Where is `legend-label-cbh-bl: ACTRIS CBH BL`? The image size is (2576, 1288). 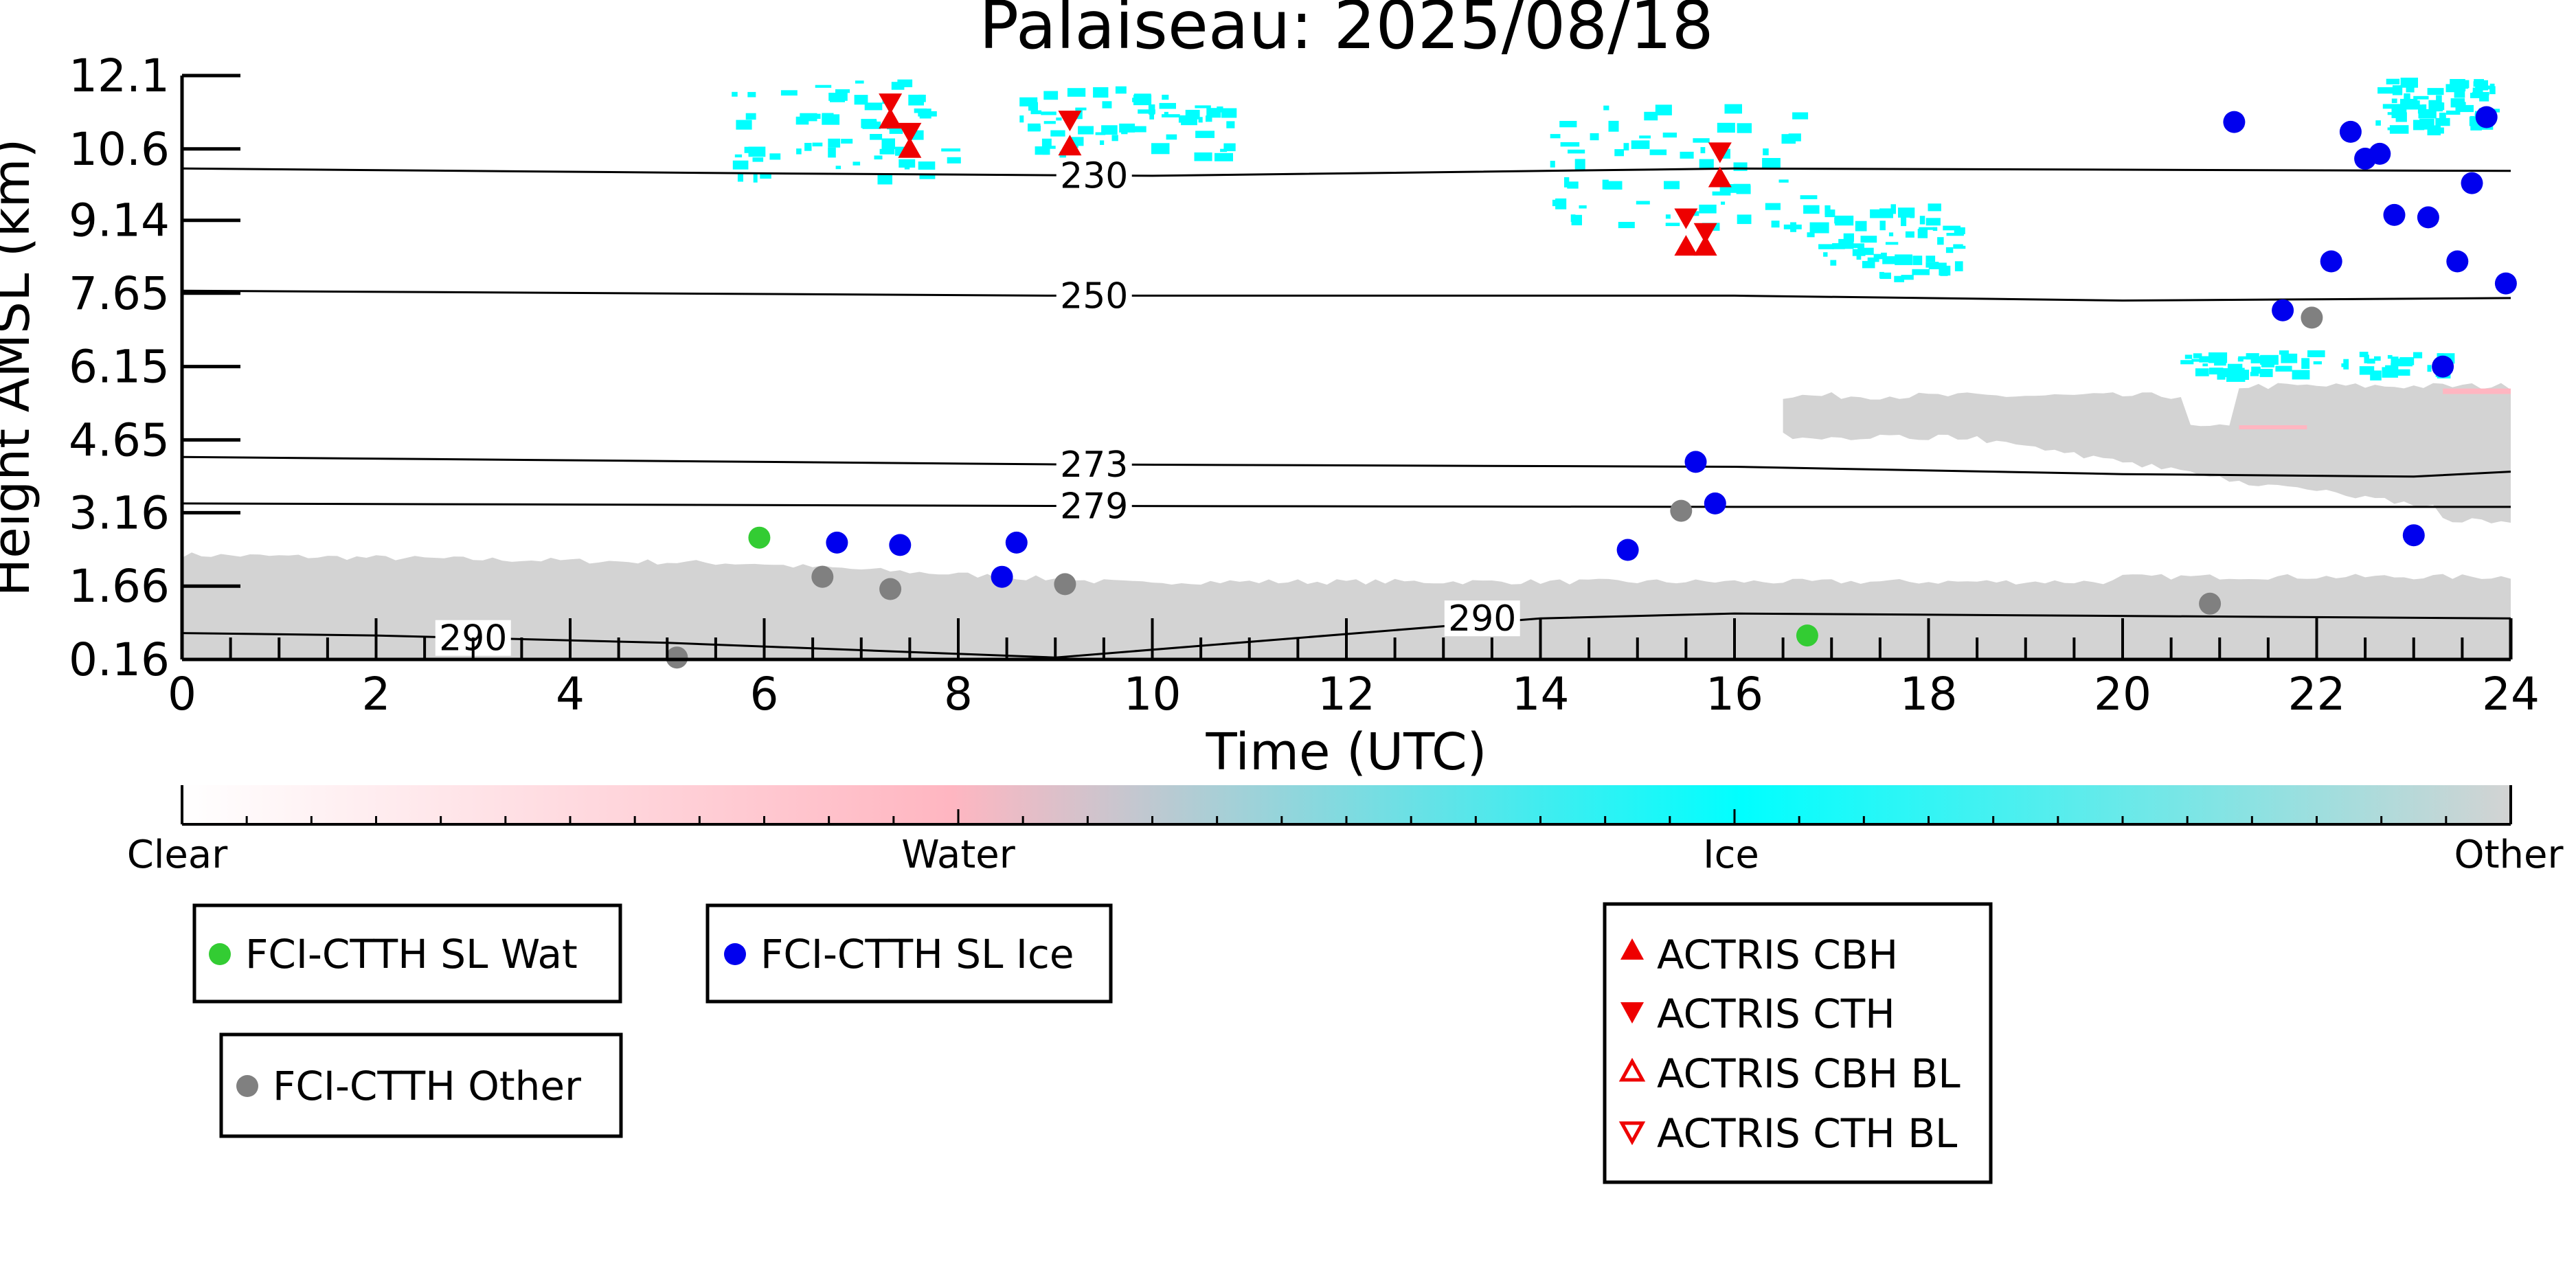 legend-label-cbh-bl: ACTRIS CBH BL is located at coordinates (1809, 1073).